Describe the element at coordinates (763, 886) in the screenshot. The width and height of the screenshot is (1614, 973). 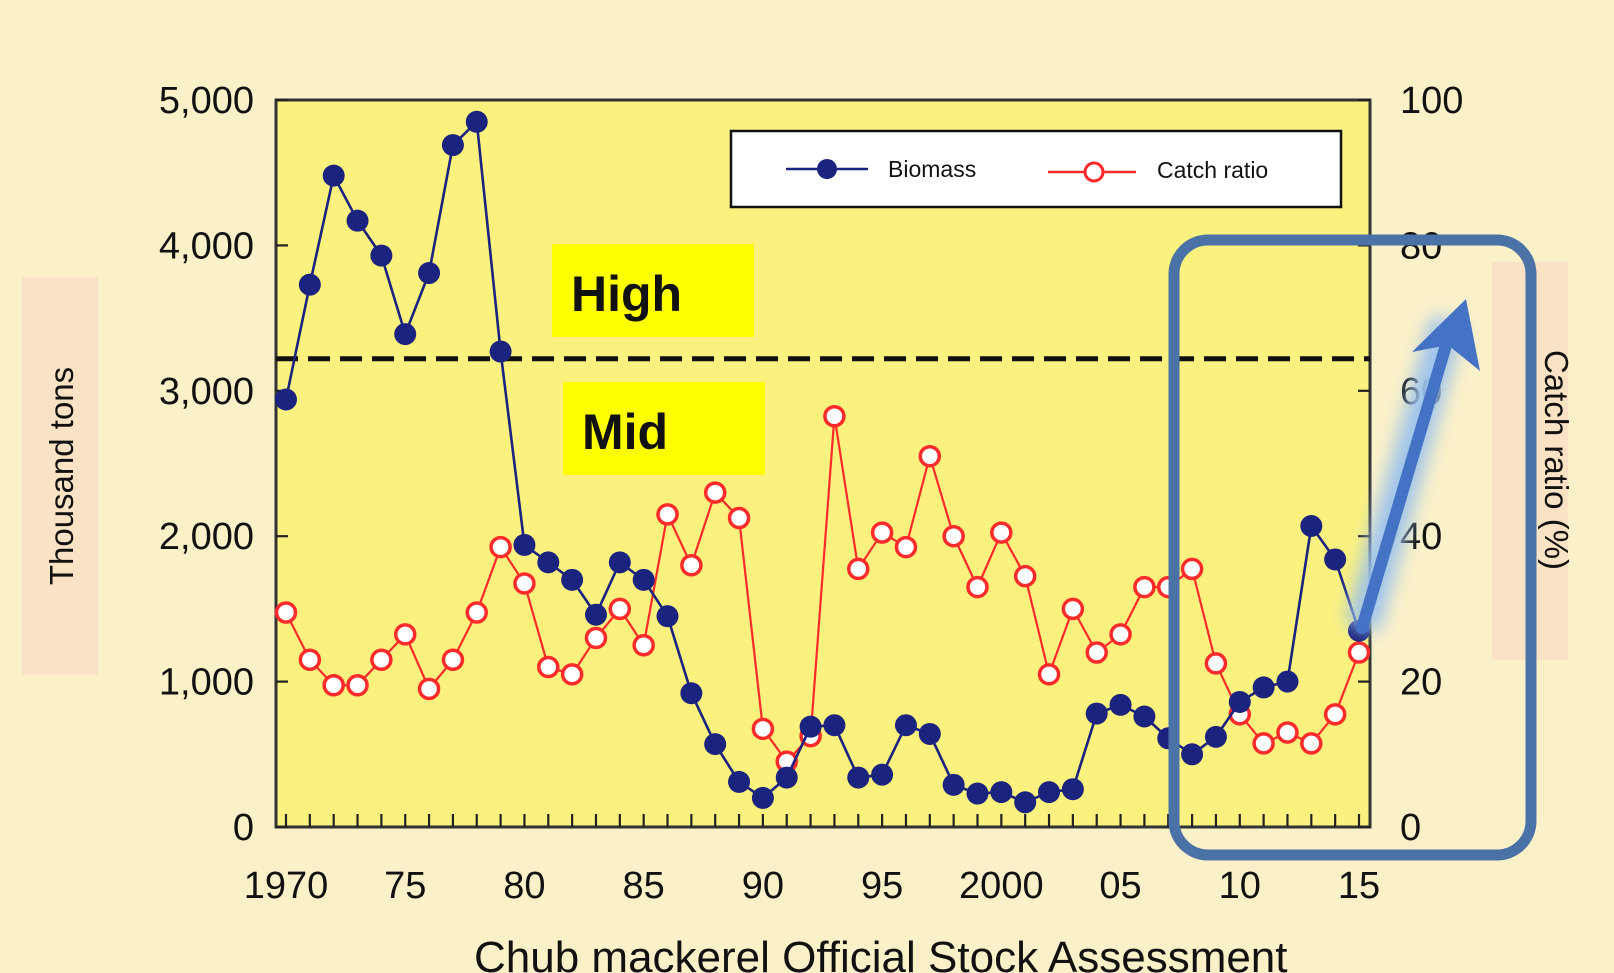
I see `x-tick-label: 90` at that location.